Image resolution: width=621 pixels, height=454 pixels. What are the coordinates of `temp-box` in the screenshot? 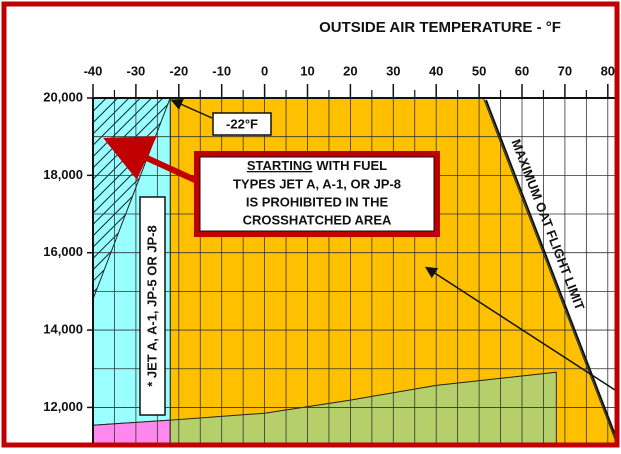 It's located at (242, 124).